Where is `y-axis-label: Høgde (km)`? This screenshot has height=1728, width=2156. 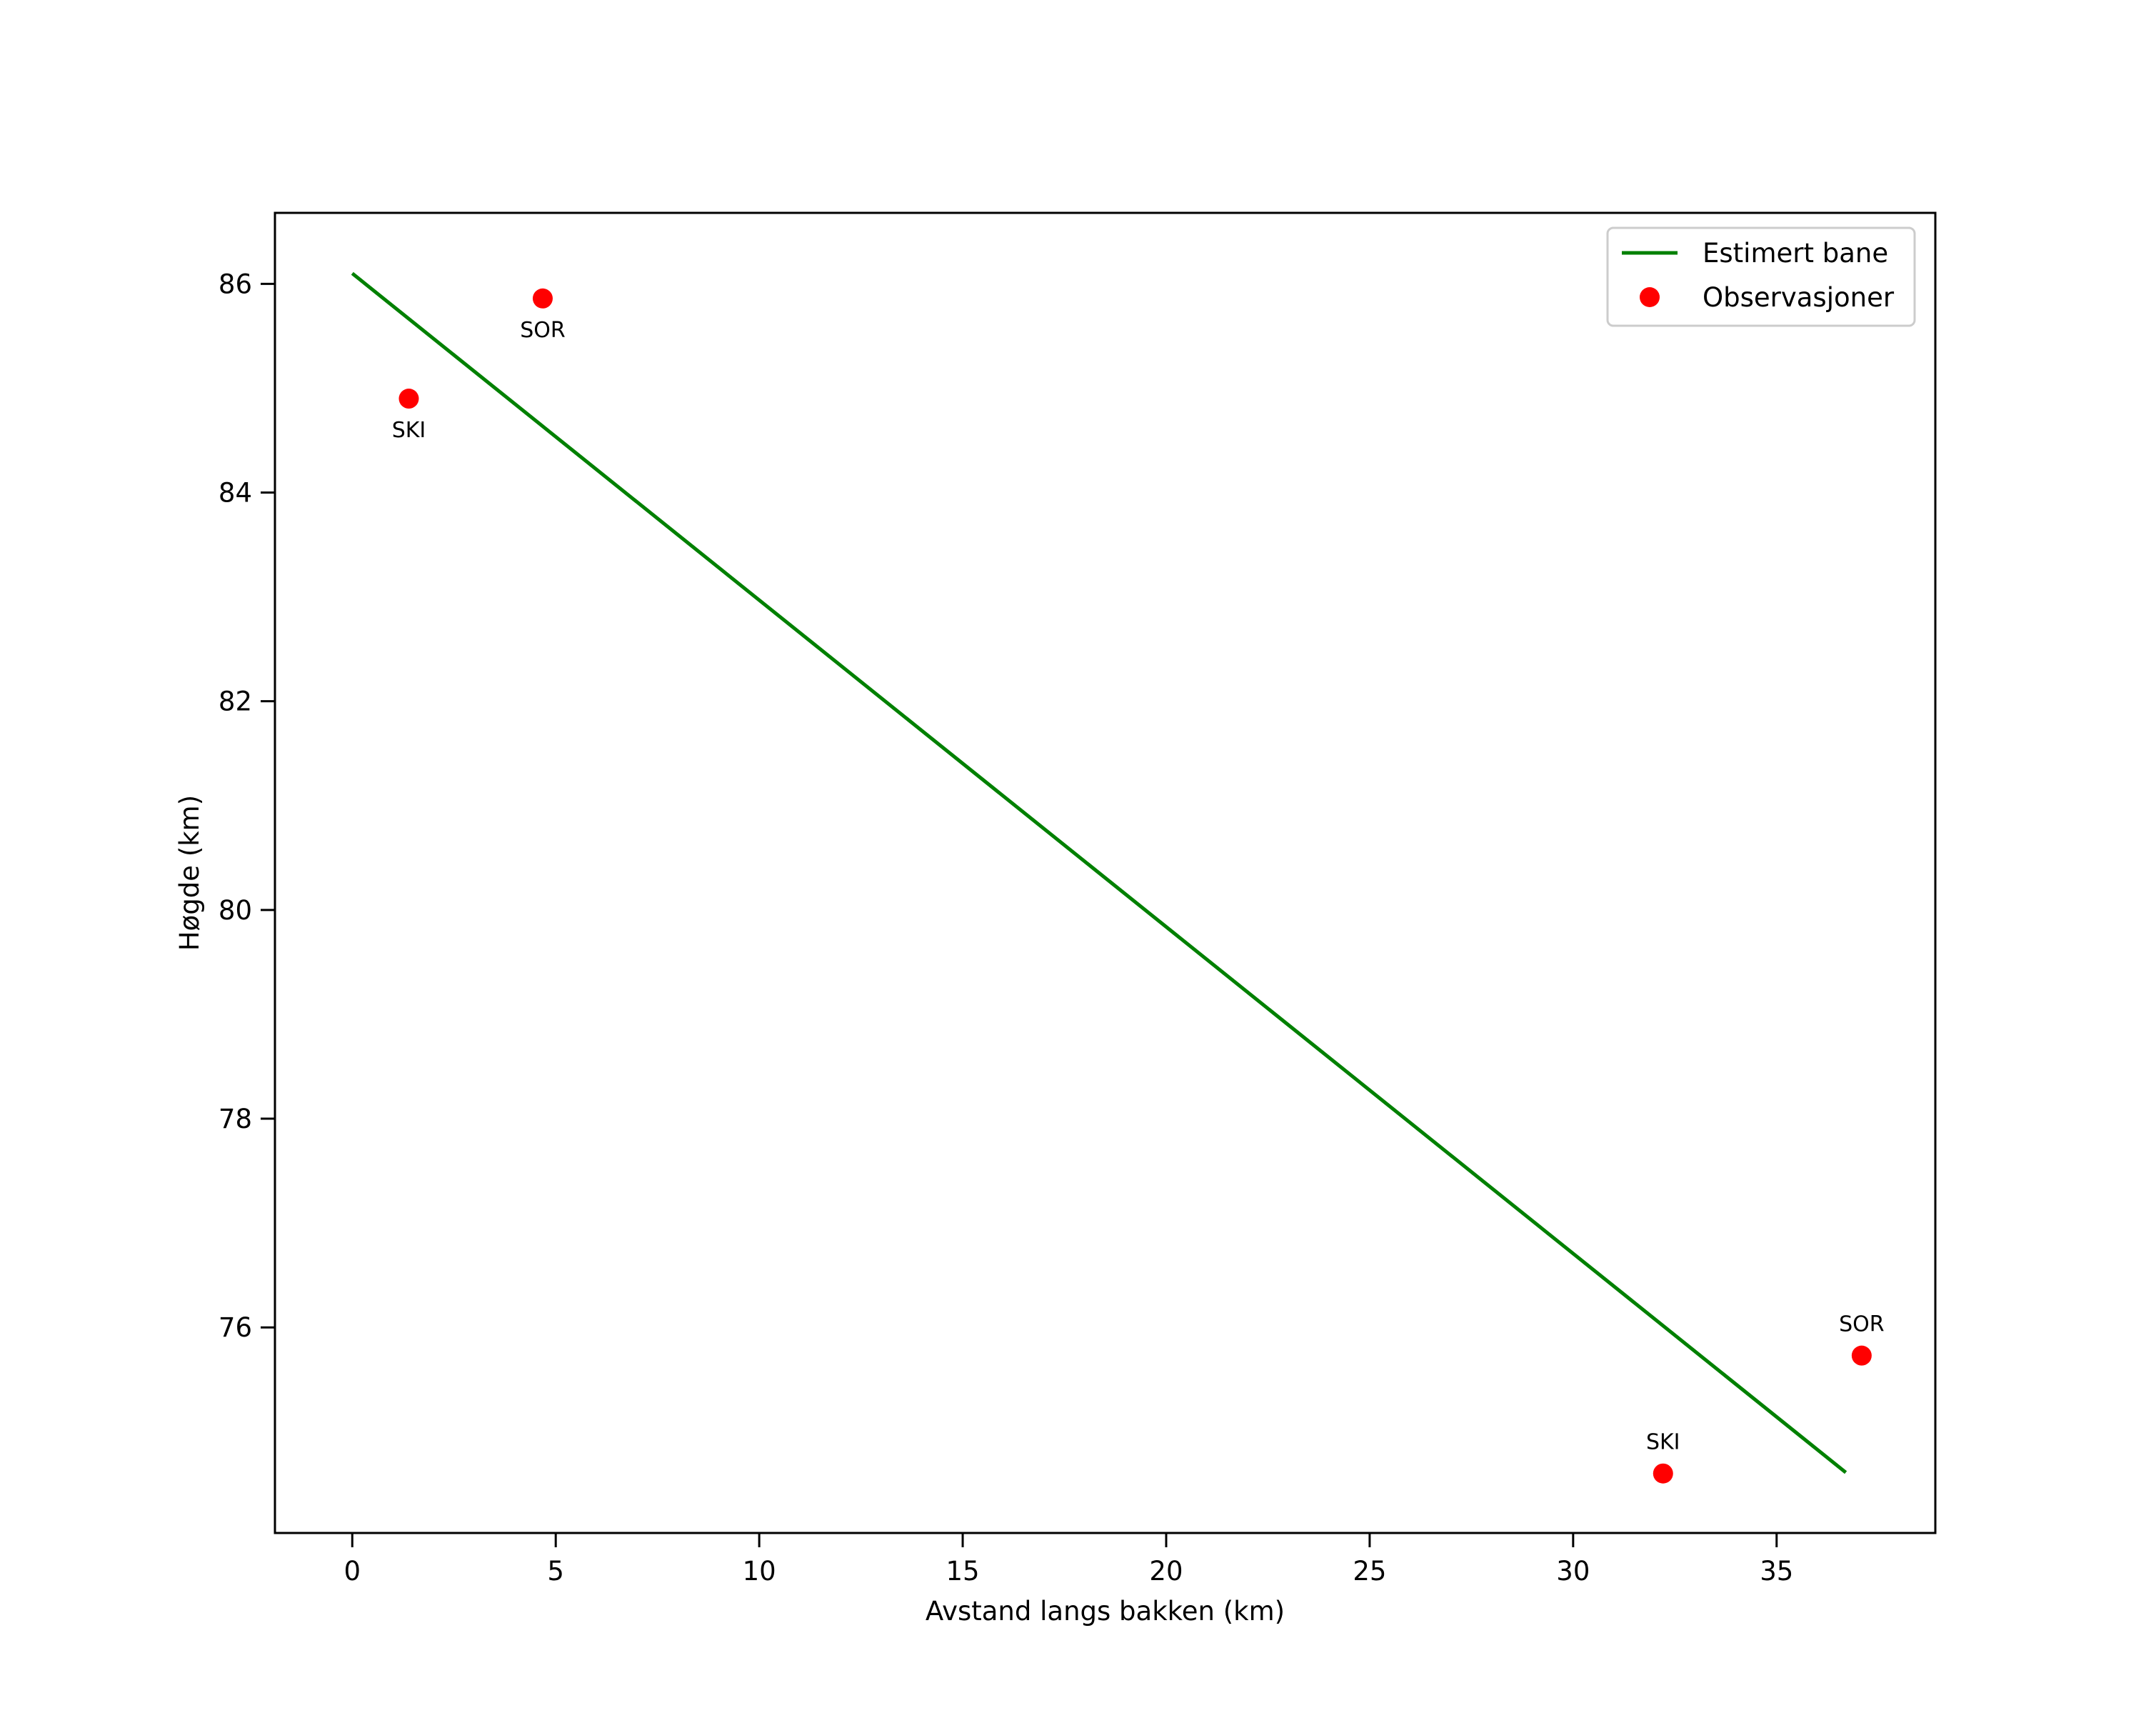
y-axis-label: Høgde (km) is located at coordinates (189, 873).